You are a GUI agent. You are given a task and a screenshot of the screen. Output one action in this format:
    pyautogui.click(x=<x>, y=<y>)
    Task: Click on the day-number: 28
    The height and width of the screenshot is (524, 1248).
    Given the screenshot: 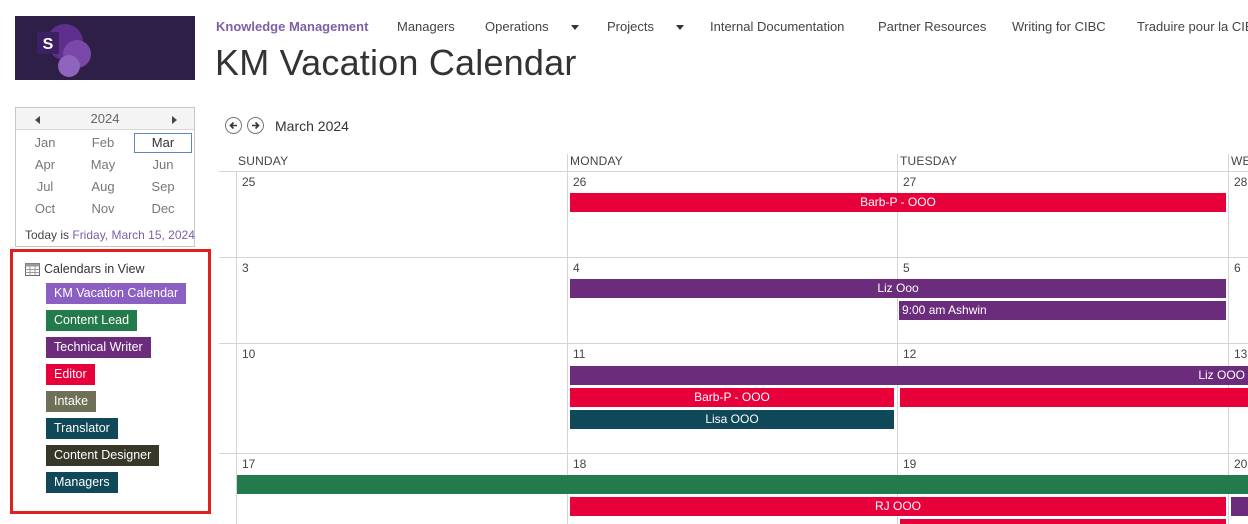 What is the action you would take?
    pyautogui.click(x=1241, y=182)
    